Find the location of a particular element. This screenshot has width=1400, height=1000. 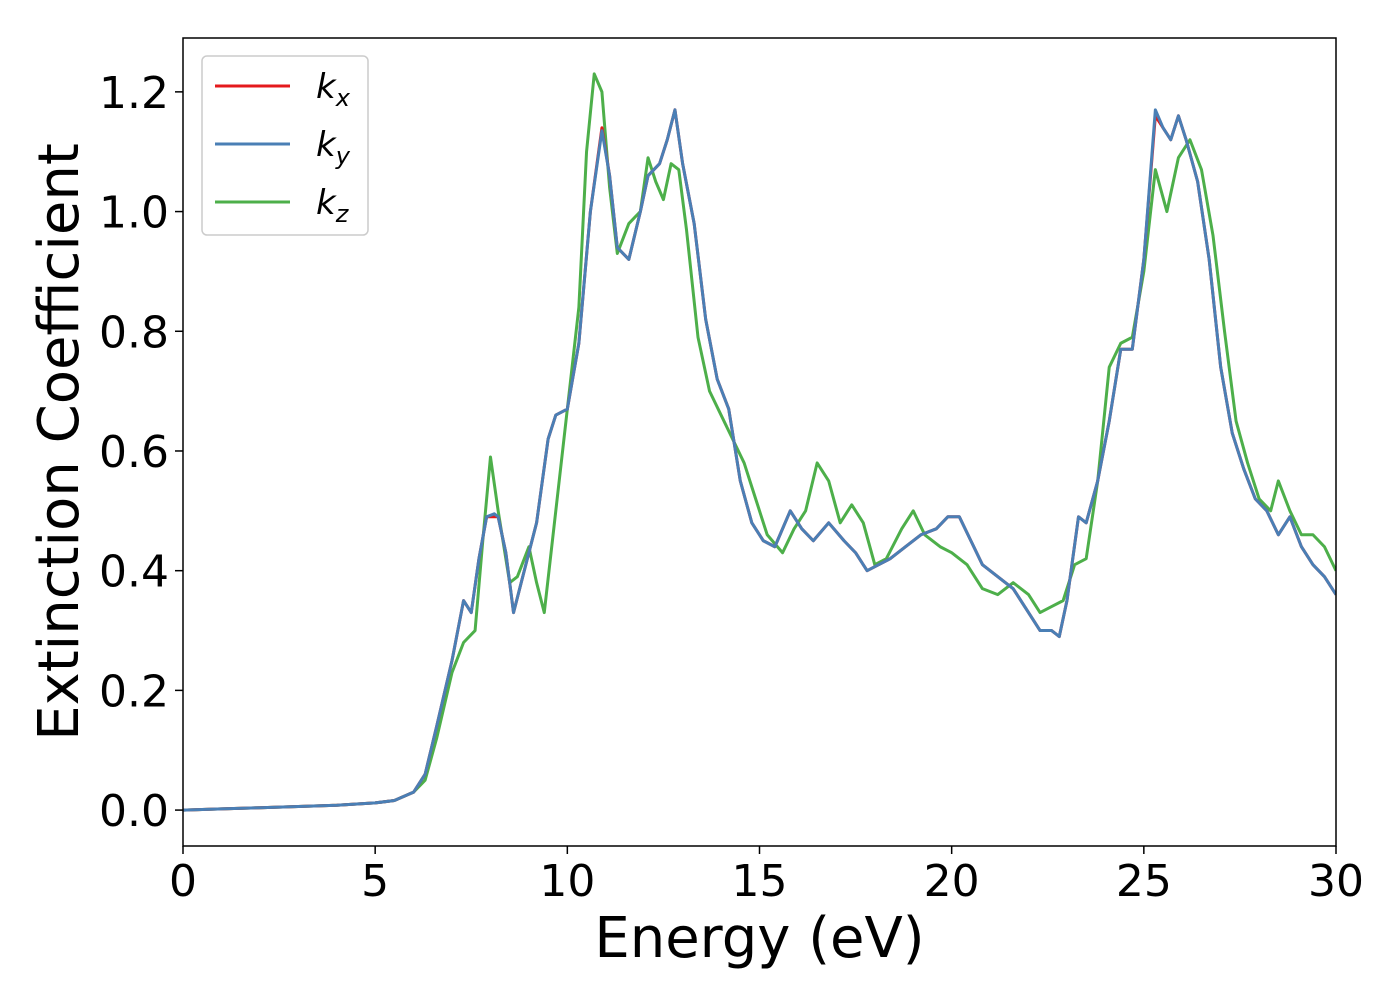

x-tick-label: 10 is located at coordinates (567, 881).